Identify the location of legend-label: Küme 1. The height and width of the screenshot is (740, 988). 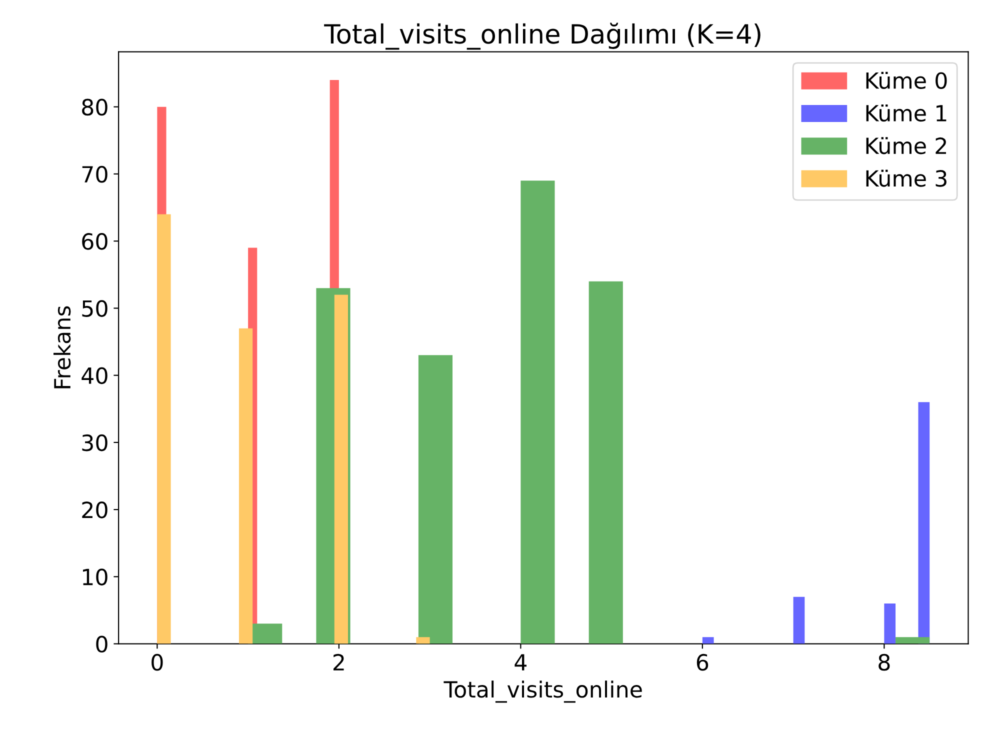
(906, 113).